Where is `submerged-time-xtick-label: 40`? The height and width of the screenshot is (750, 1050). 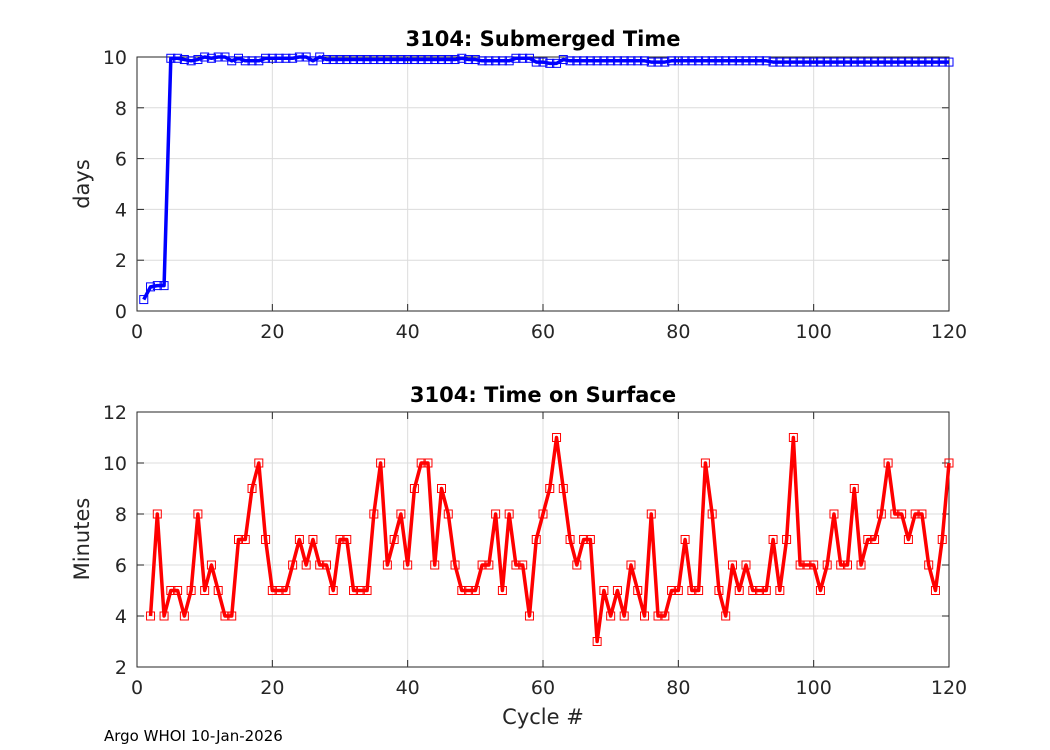 submerged-time-xtick-label: 40 is located at coordinates (408, 332).